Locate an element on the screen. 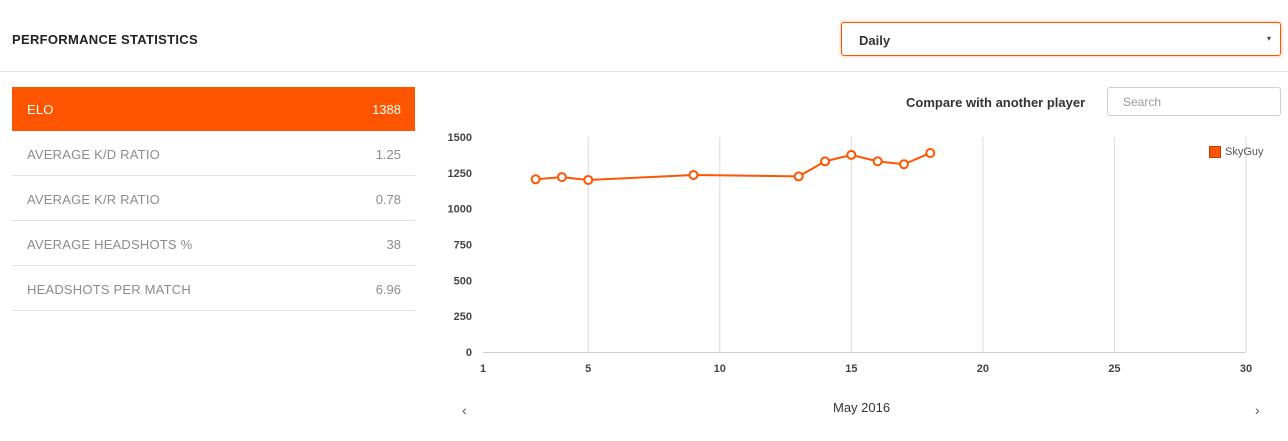  period-select-value: Daily is located at coordinates (875, 40).